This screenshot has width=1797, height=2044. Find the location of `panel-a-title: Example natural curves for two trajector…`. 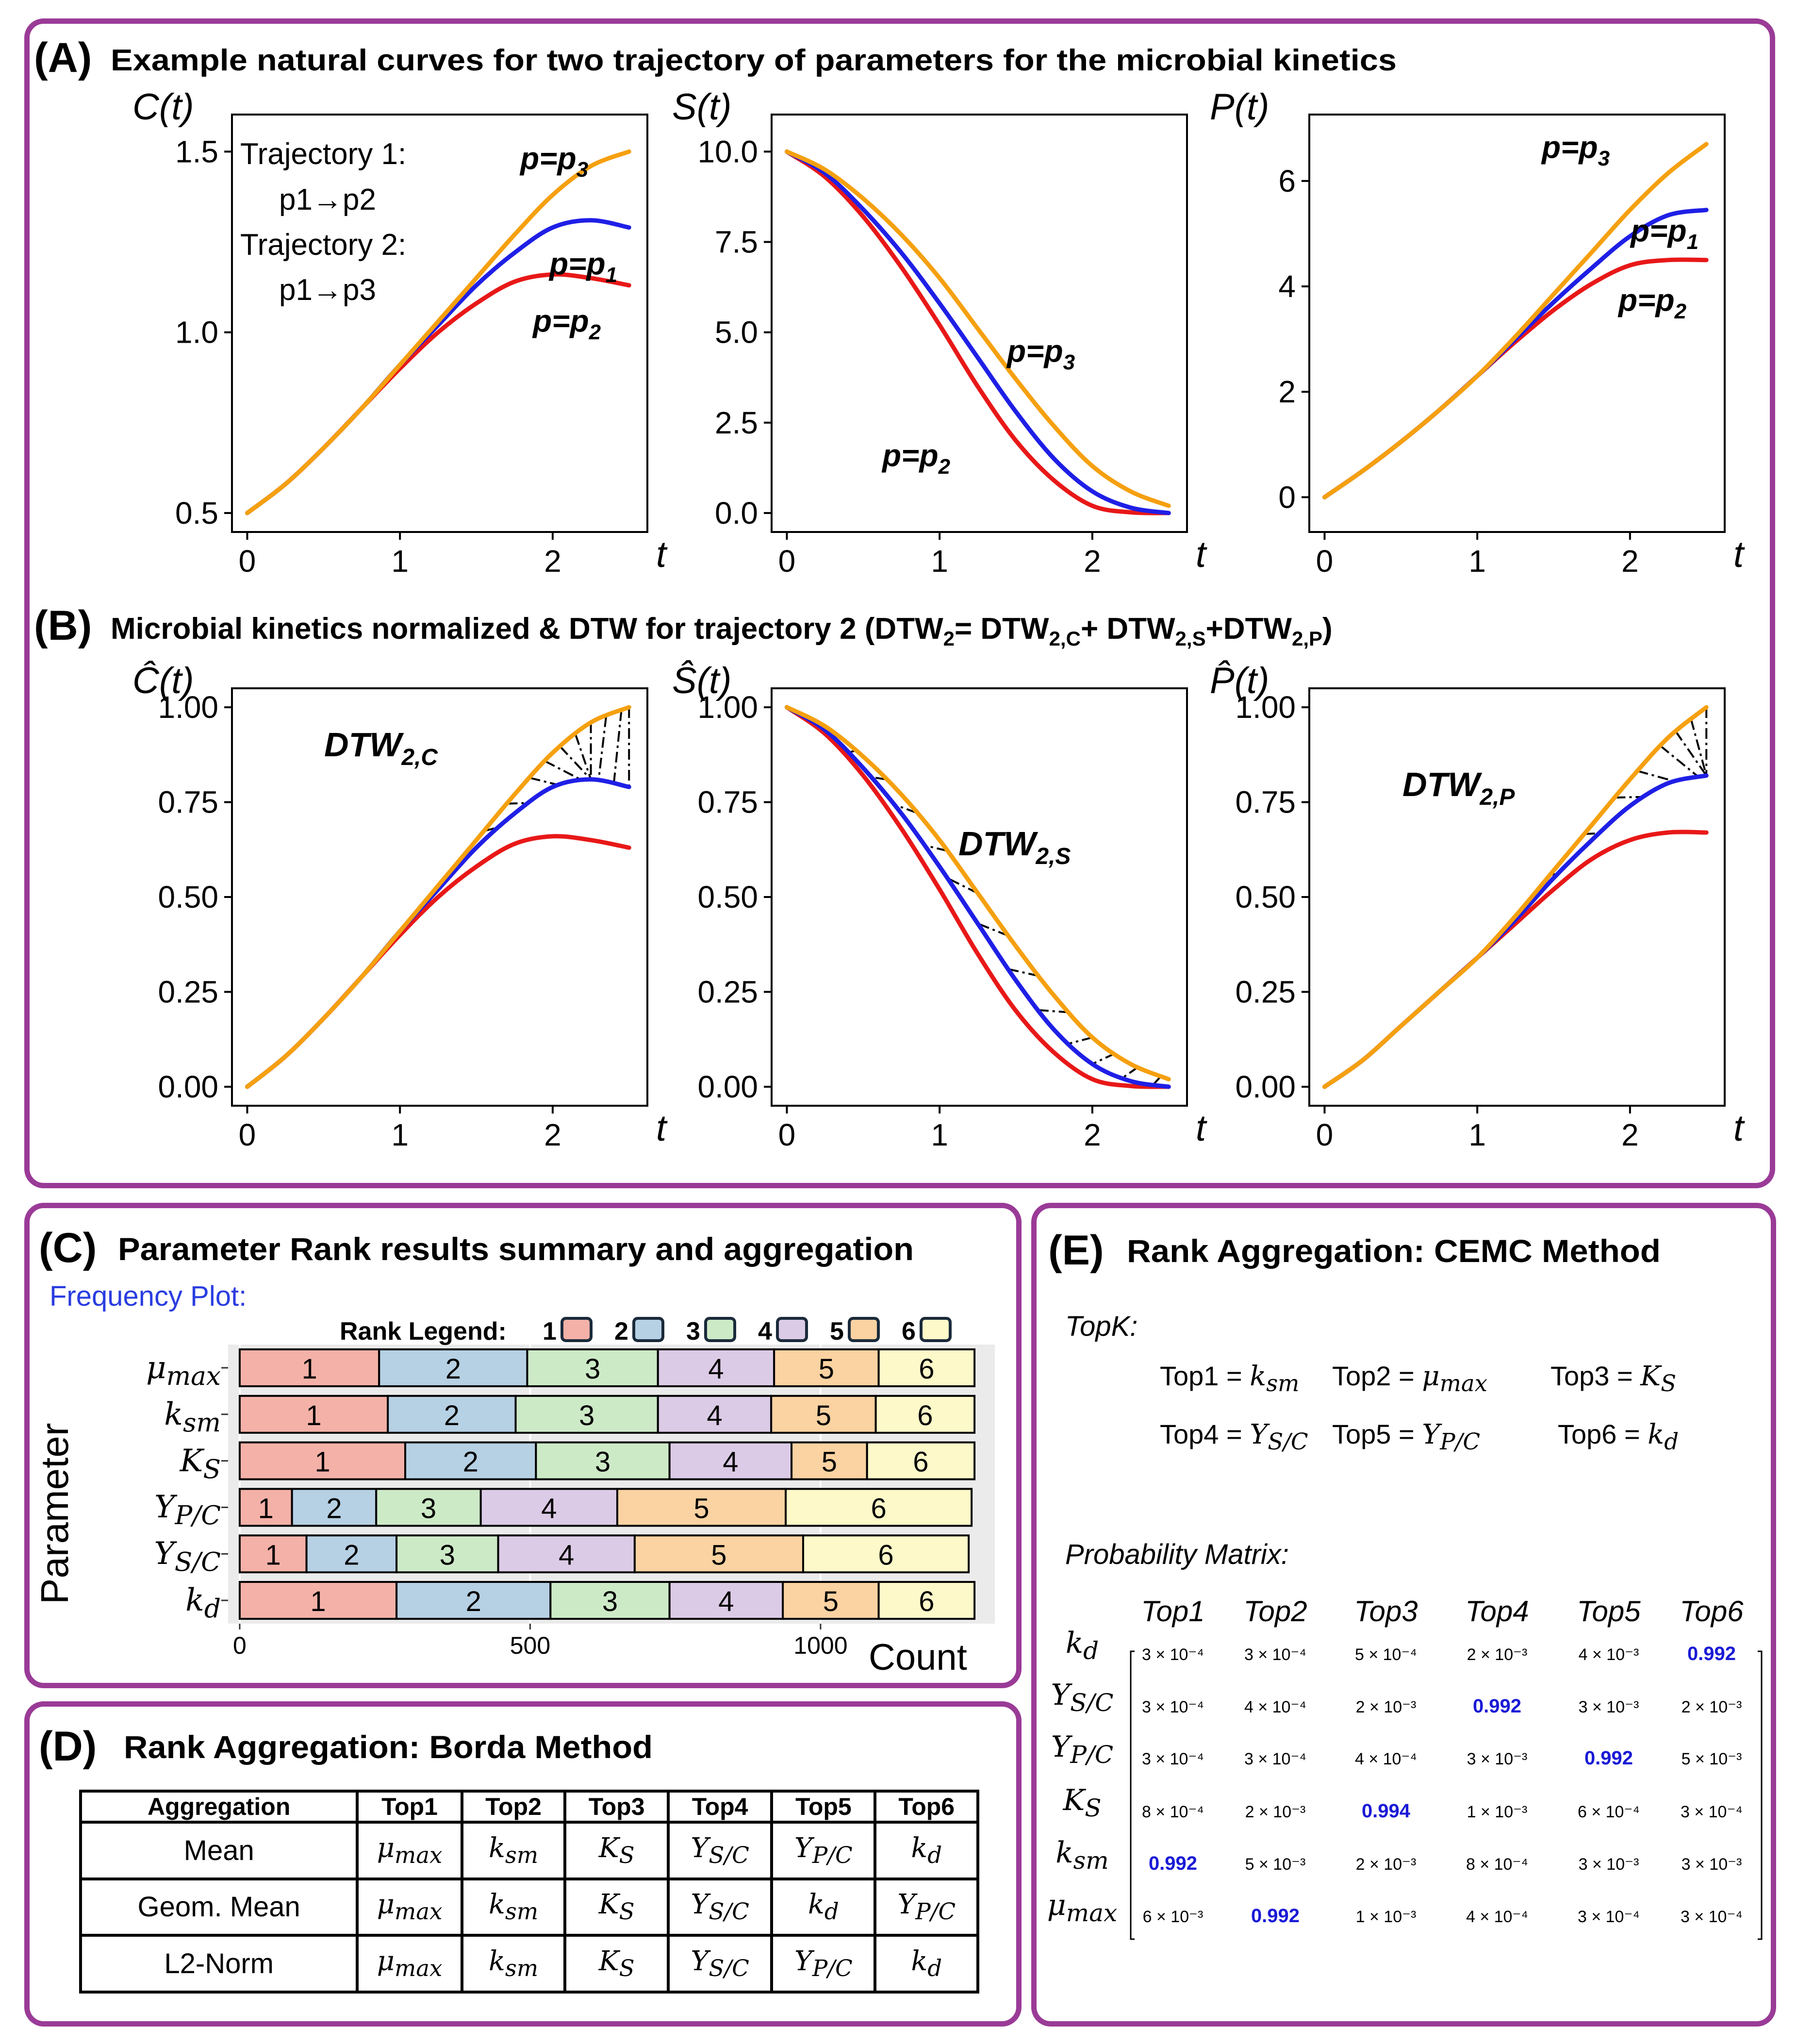

panel-a-title: Example natural curves for two trajector… is located at coordinates (754, 60).